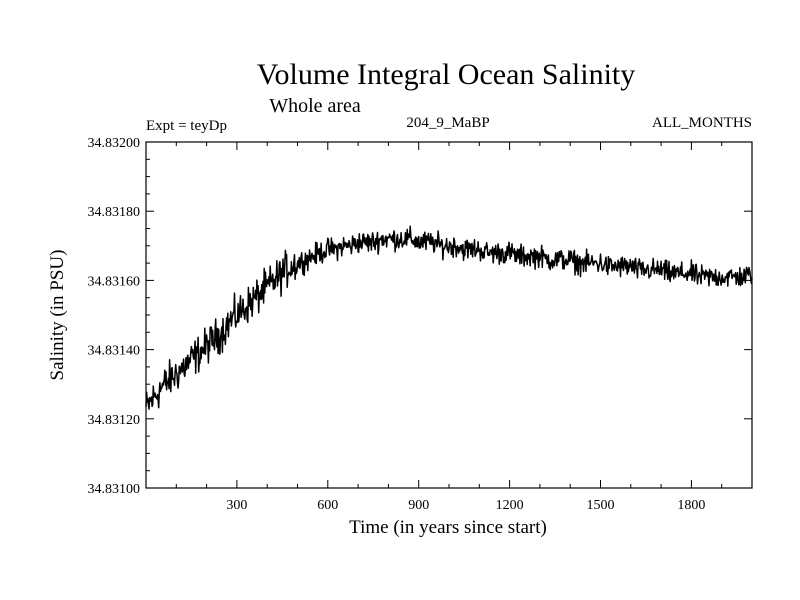 Image resolution: width=800 pixels, height=600 pixels. I want to click on x-tick-label: 300, so click(236, 505).